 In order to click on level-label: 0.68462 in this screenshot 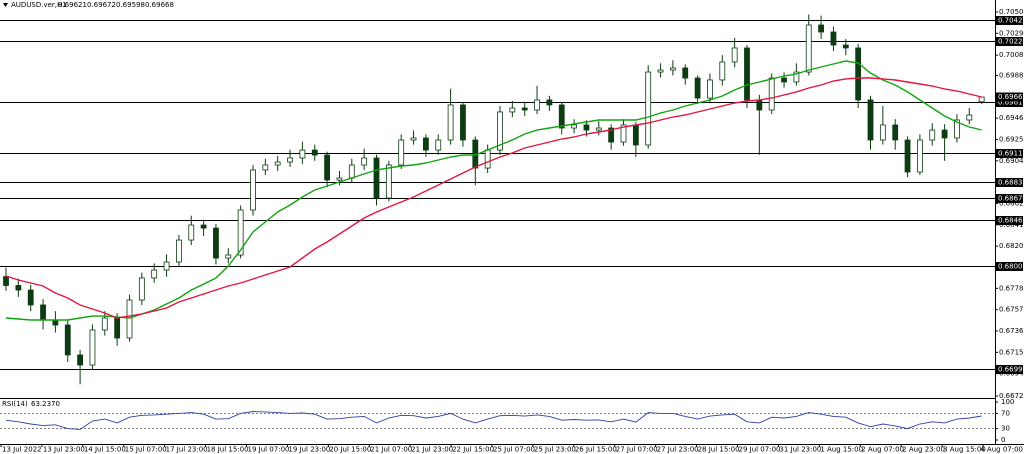, I will do `click(1011, 221)`.